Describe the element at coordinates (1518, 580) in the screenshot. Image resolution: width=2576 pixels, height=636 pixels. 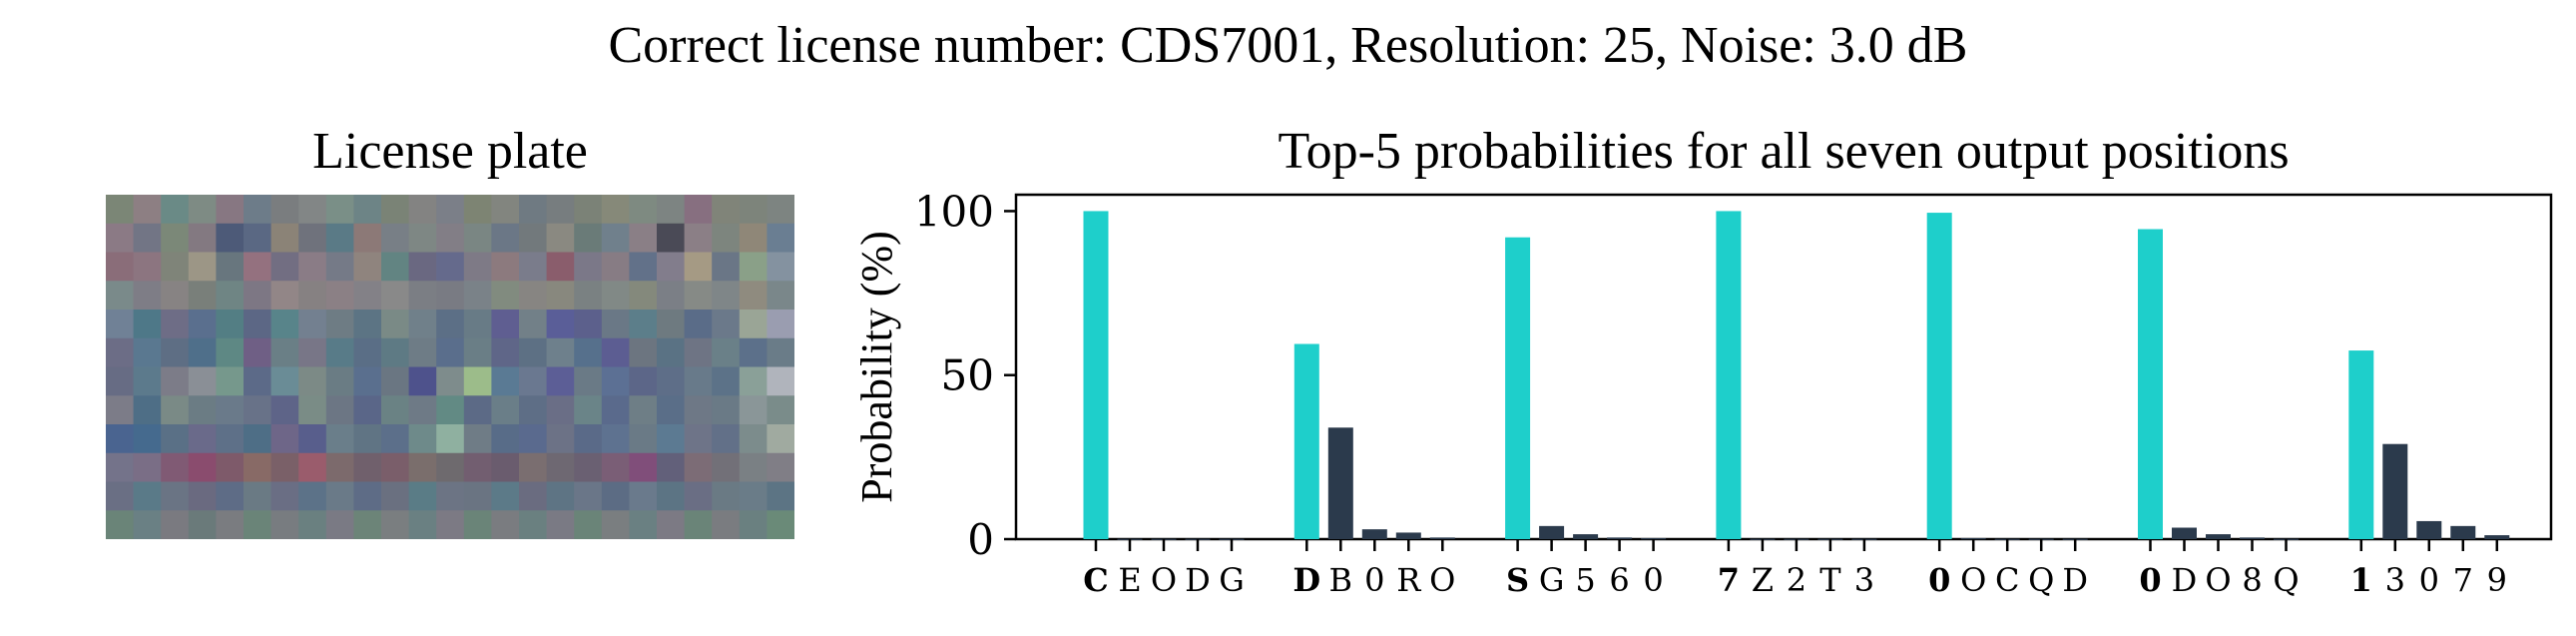
I see `x-tick-label: S` at that location.